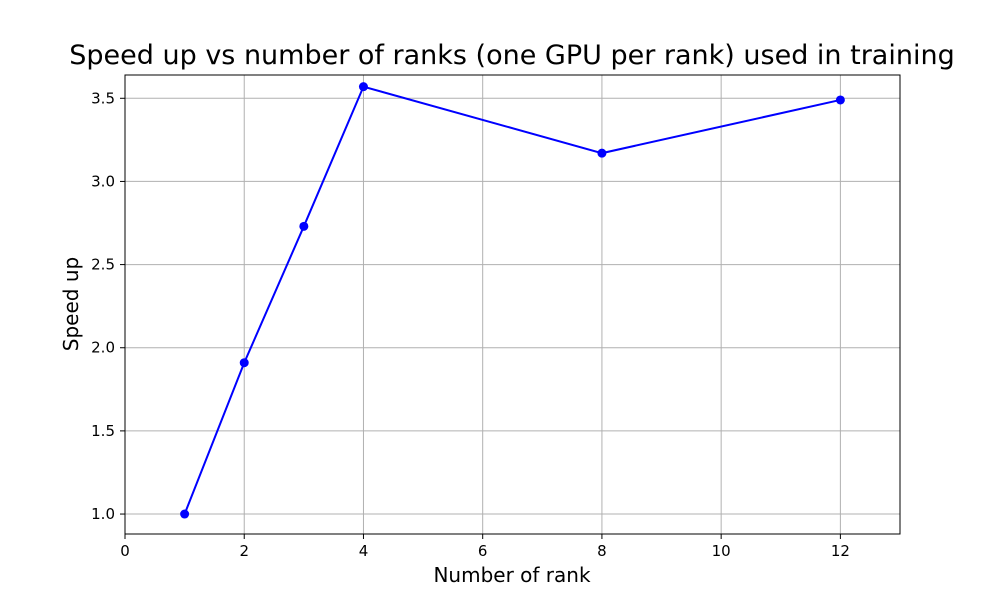 This screenshot has width=1000, height=600. What do you see at coordinates (364, 551) in the screenshot?
I see `x-tick-label: 4` at bounding box center [364, 551].